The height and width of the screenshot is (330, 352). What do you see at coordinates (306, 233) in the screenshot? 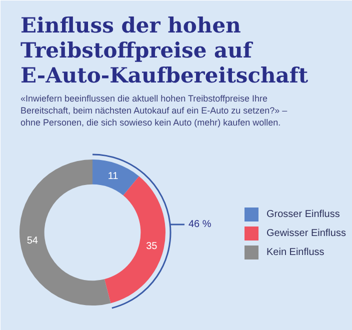
I see `legend-label: Gewisser Einfluss` at bounding box center [306, 233].